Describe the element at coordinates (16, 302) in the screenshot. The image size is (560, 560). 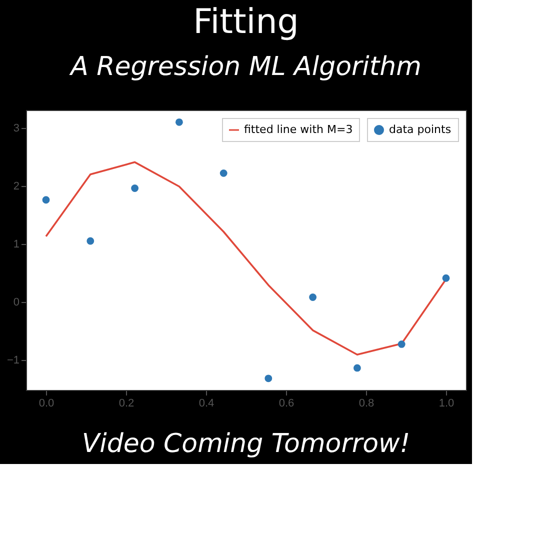
I see `y-tick-label: 0` at that location.